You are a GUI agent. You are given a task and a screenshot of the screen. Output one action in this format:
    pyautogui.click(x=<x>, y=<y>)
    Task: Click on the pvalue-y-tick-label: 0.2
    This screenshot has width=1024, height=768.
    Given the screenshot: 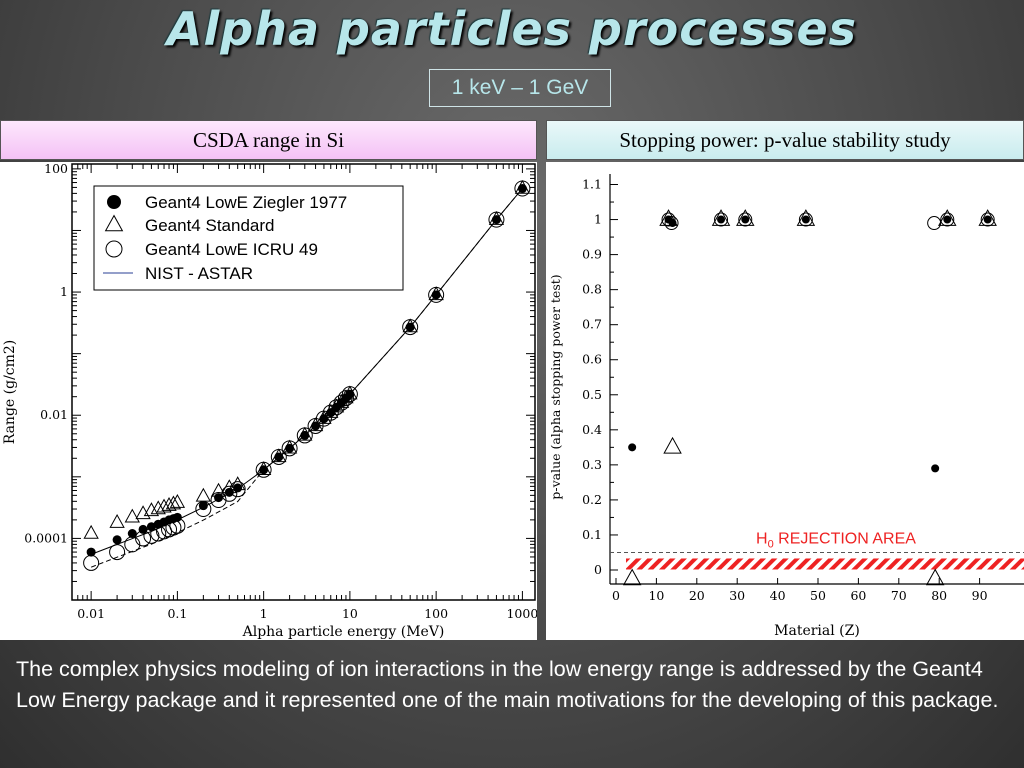 What is the action you would take?
    pyautogui.click(x=592, y=499)
    